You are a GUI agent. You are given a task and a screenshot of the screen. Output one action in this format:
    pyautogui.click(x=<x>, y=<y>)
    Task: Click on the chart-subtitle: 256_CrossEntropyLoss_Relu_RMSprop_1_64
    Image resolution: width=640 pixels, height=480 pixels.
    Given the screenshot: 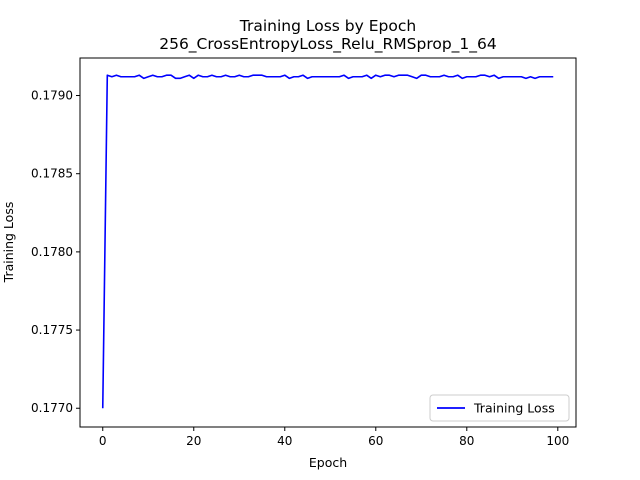 What is the action you would take?
    pyautogui.click(x=328, y=44)
    